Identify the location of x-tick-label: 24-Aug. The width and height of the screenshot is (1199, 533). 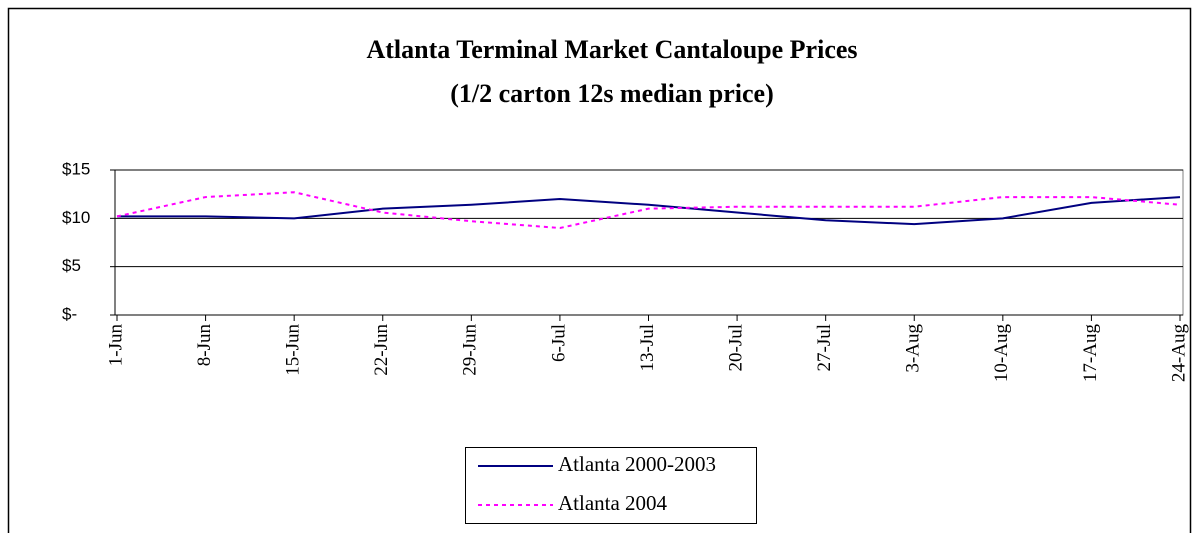
(1178, 353).